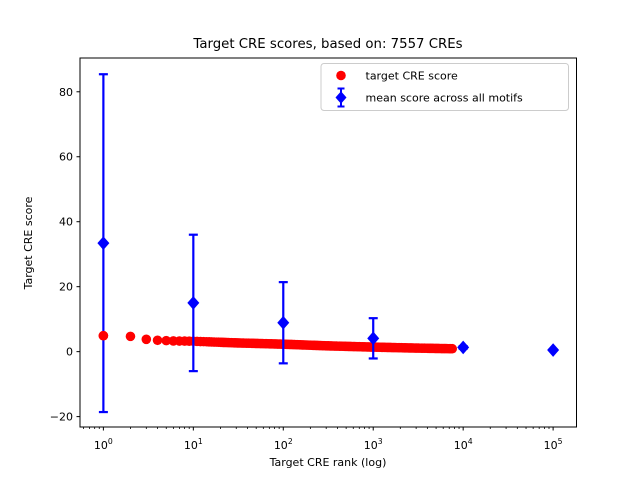 Image resolution: width=640 pixels, height=480 pixels. What do you see at coordinates (103, 335) in the screenshot?
I see `target-score-point-rank1` at bounding box center [103, 335].